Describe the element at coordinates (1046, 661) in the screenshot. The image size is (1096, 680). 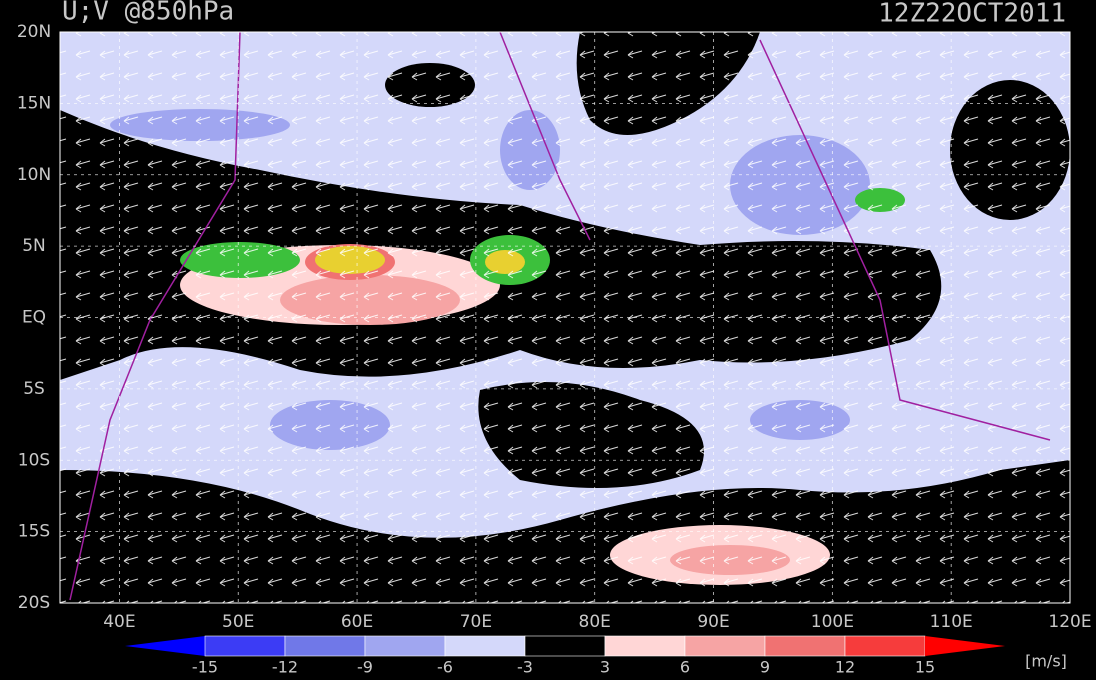
I see `colorbar-unit: [m/s]` at that location.